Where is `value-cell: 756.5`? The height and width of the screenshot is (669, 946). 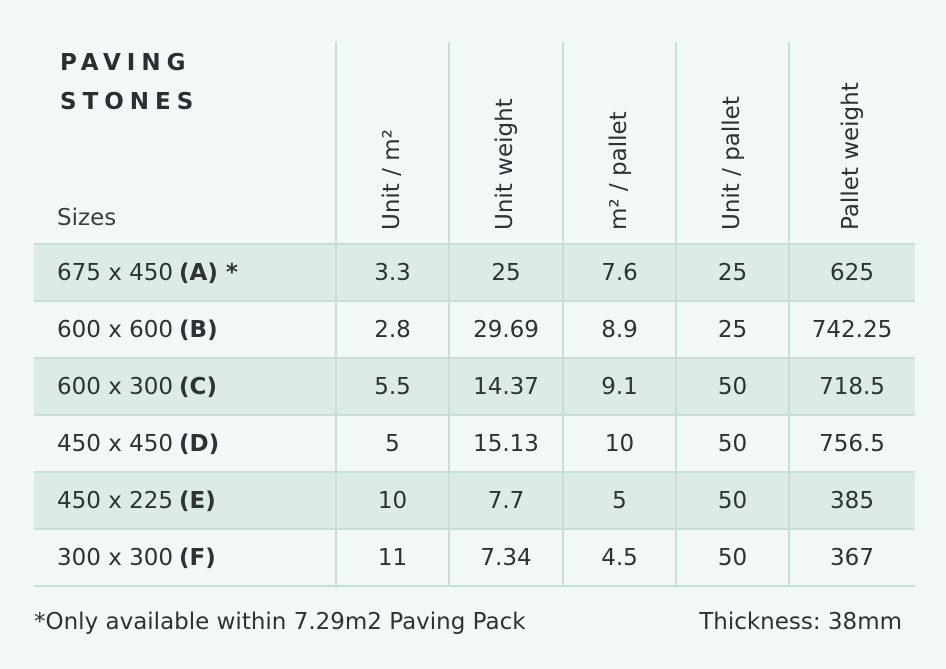
value-cell: 756.5 is located at coordinates (852, 443).